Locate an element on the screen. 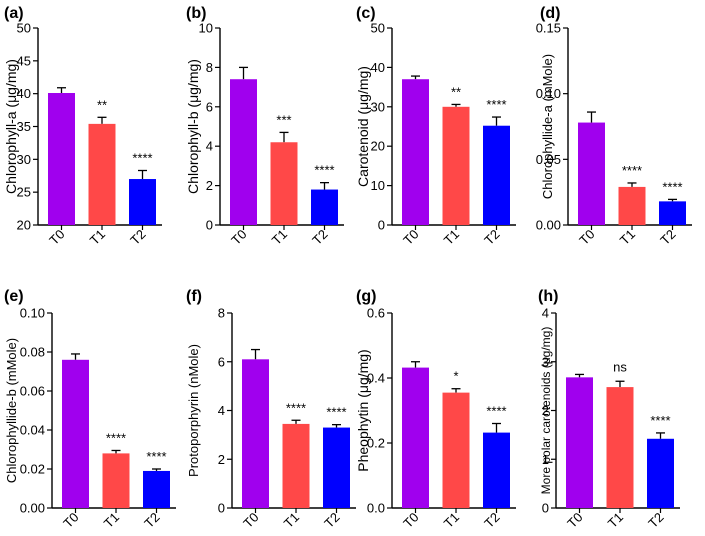  y-tick-label: 3 is located at coordinates (545, 361).